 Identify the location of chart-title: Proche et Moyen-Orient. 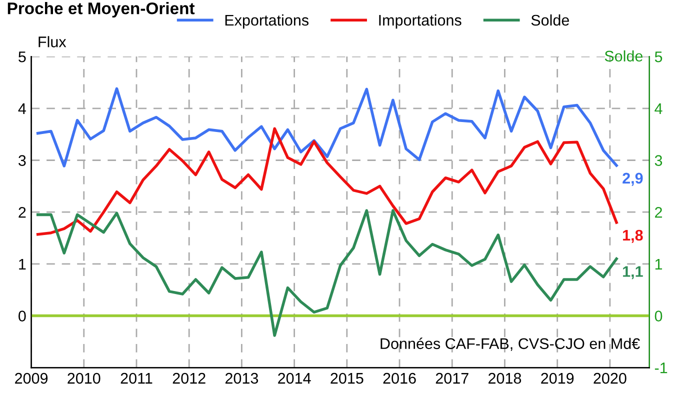
(101, 10).